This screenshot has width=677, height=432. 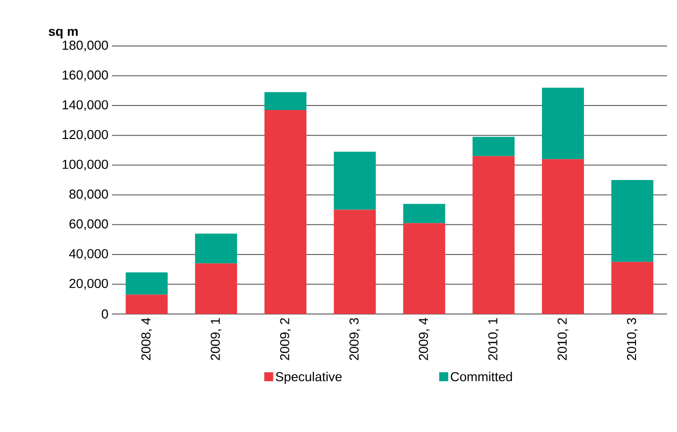 What do you see at coordinates (85, 105) in the screenshot?
I see `y-tick-label: 140,000` at bounding box center [85, 105].